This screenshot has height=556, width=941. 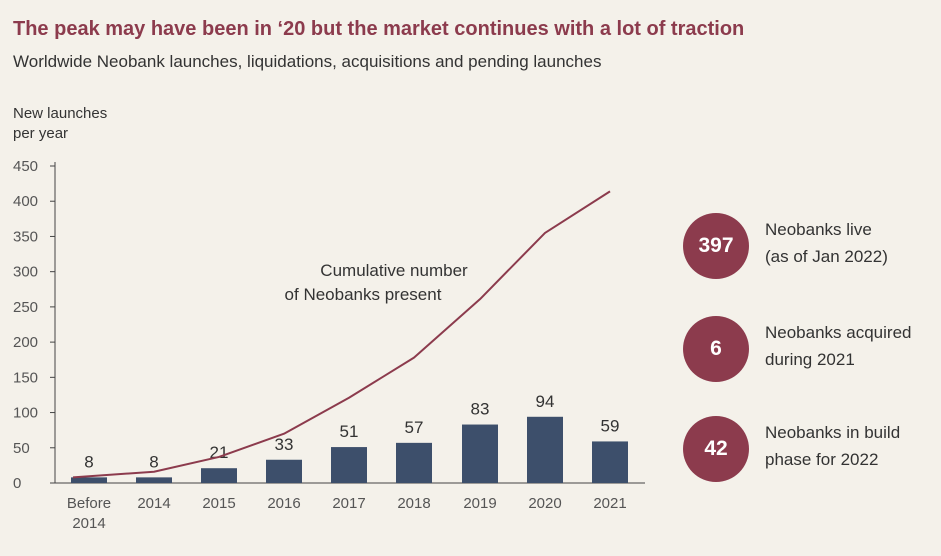 I want to click on stat-circle-pending: 42, so click(x=716, y=449).